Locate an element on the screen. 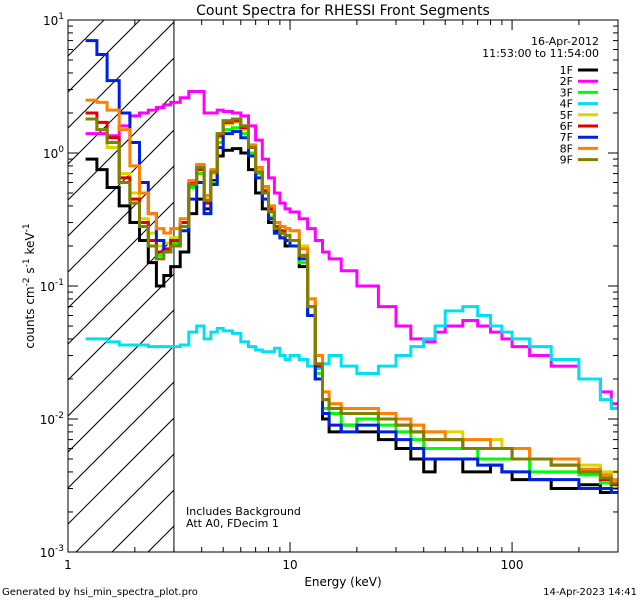 The width and height of the screenshot is (640, 600). annotation-attenuator: Att A0, FDecim 1 is located at coordinates (232, 523).